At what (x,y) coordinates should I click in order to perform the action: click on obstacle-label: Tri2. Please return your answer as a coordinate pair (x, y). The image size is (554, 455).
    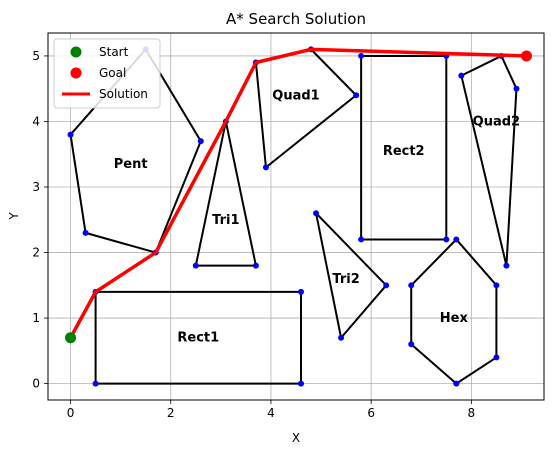
    Looking at the image, I should click on (345, 279).